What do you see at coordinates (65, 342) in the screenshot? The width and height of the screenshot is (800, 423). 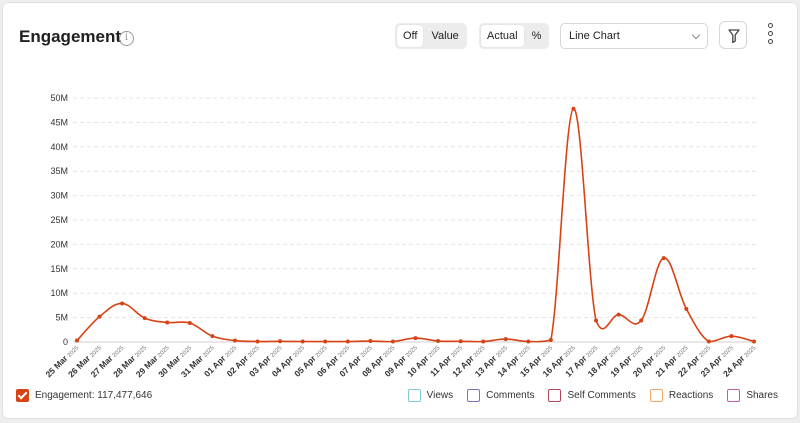 I see `y-tick-label: 0` at bounding box center [65, 342].